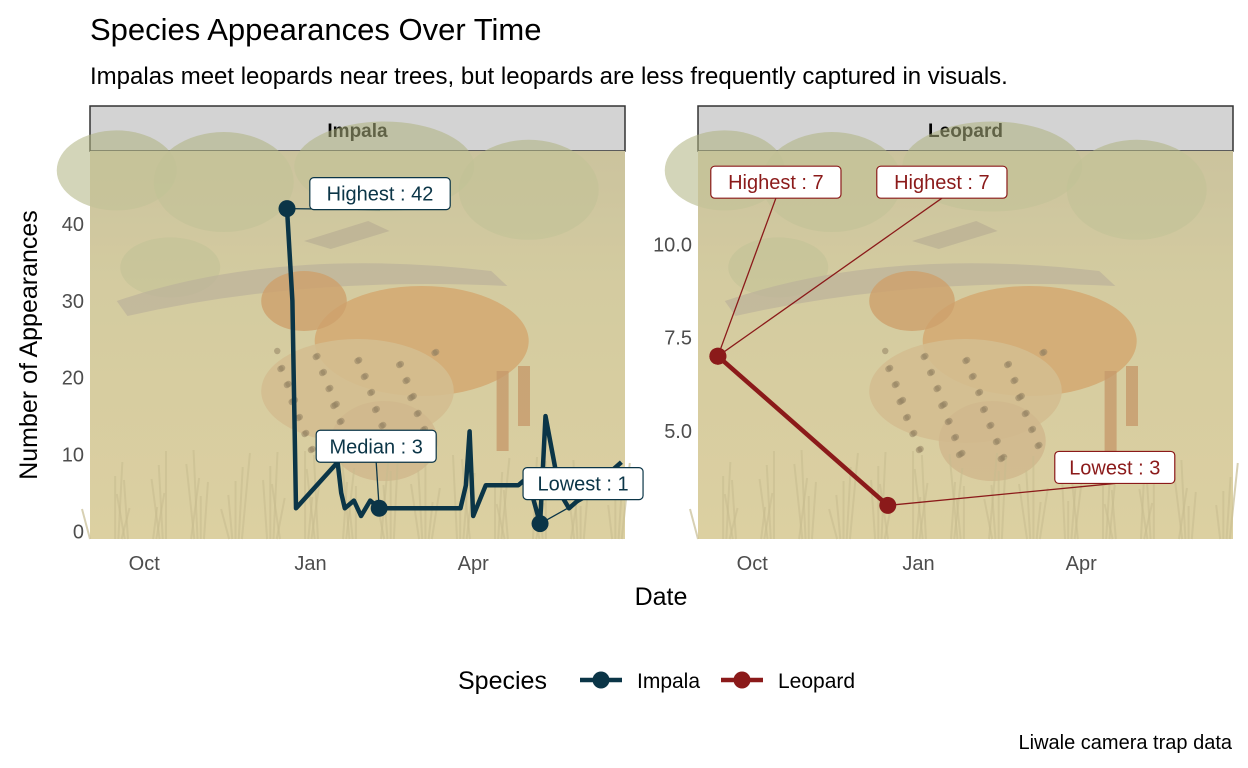 This screenshot has width=1248, height=768. I want to click on legend-label: Impala, so click(668, 681).